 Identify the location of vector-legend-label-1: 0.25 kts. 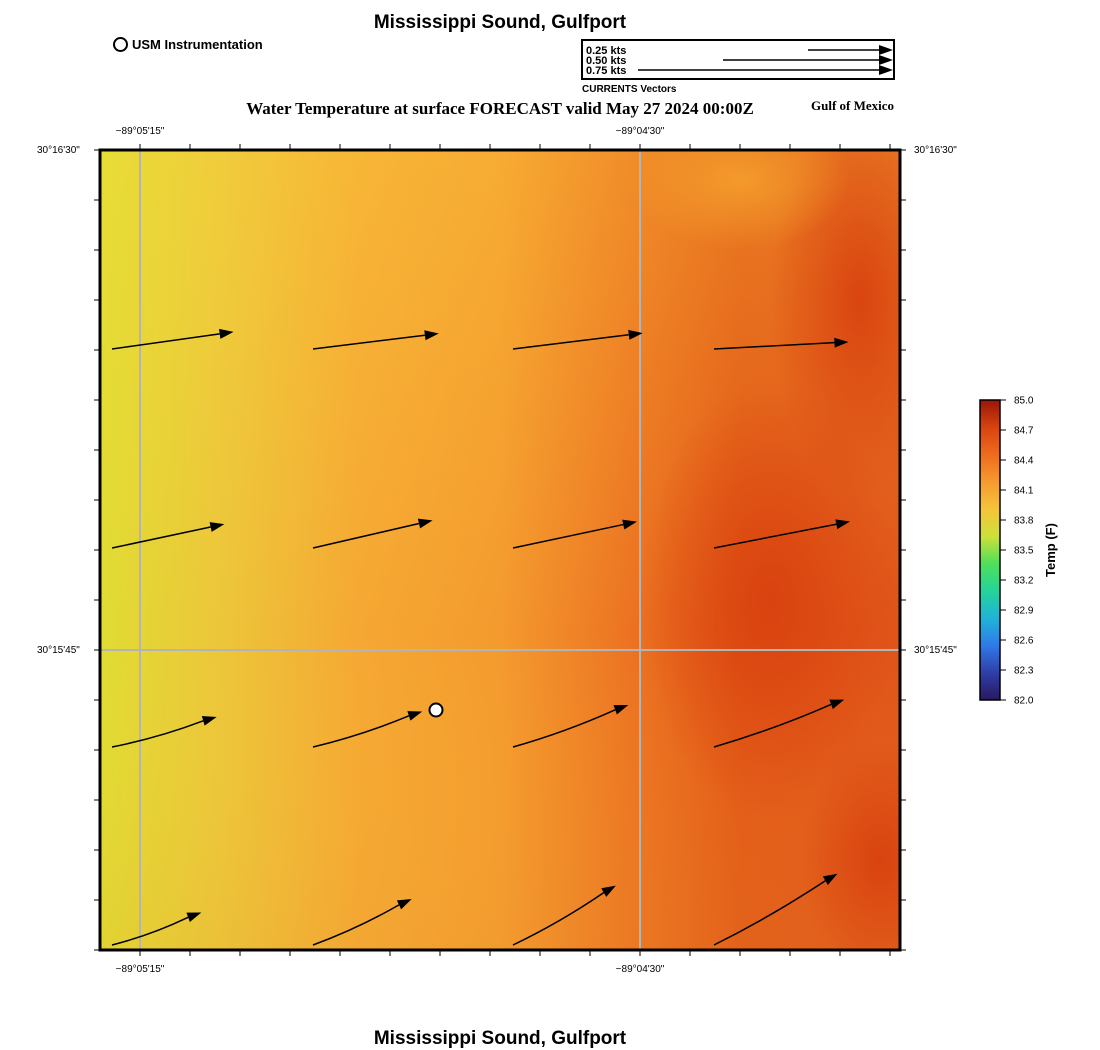
(606, 51).